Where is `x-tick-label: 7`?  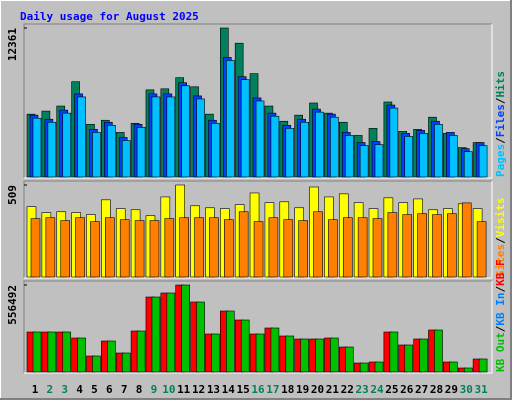 x-tick-label: 7 is located at coordinates (124, 389).